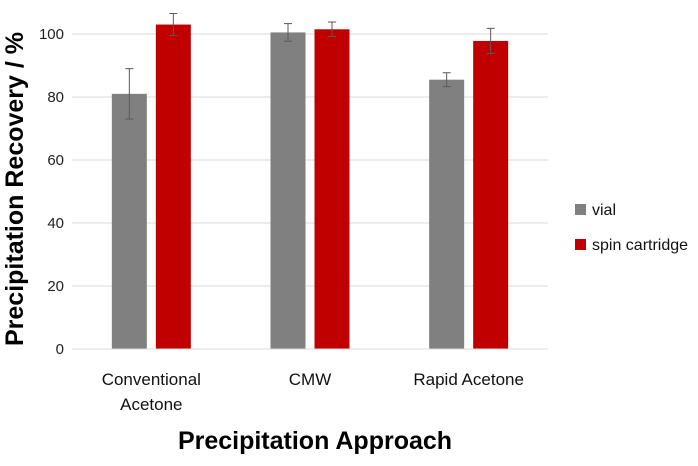 The width and height of the screenshot is (698, 466). I want to click on error-bars, so click(310, 66).